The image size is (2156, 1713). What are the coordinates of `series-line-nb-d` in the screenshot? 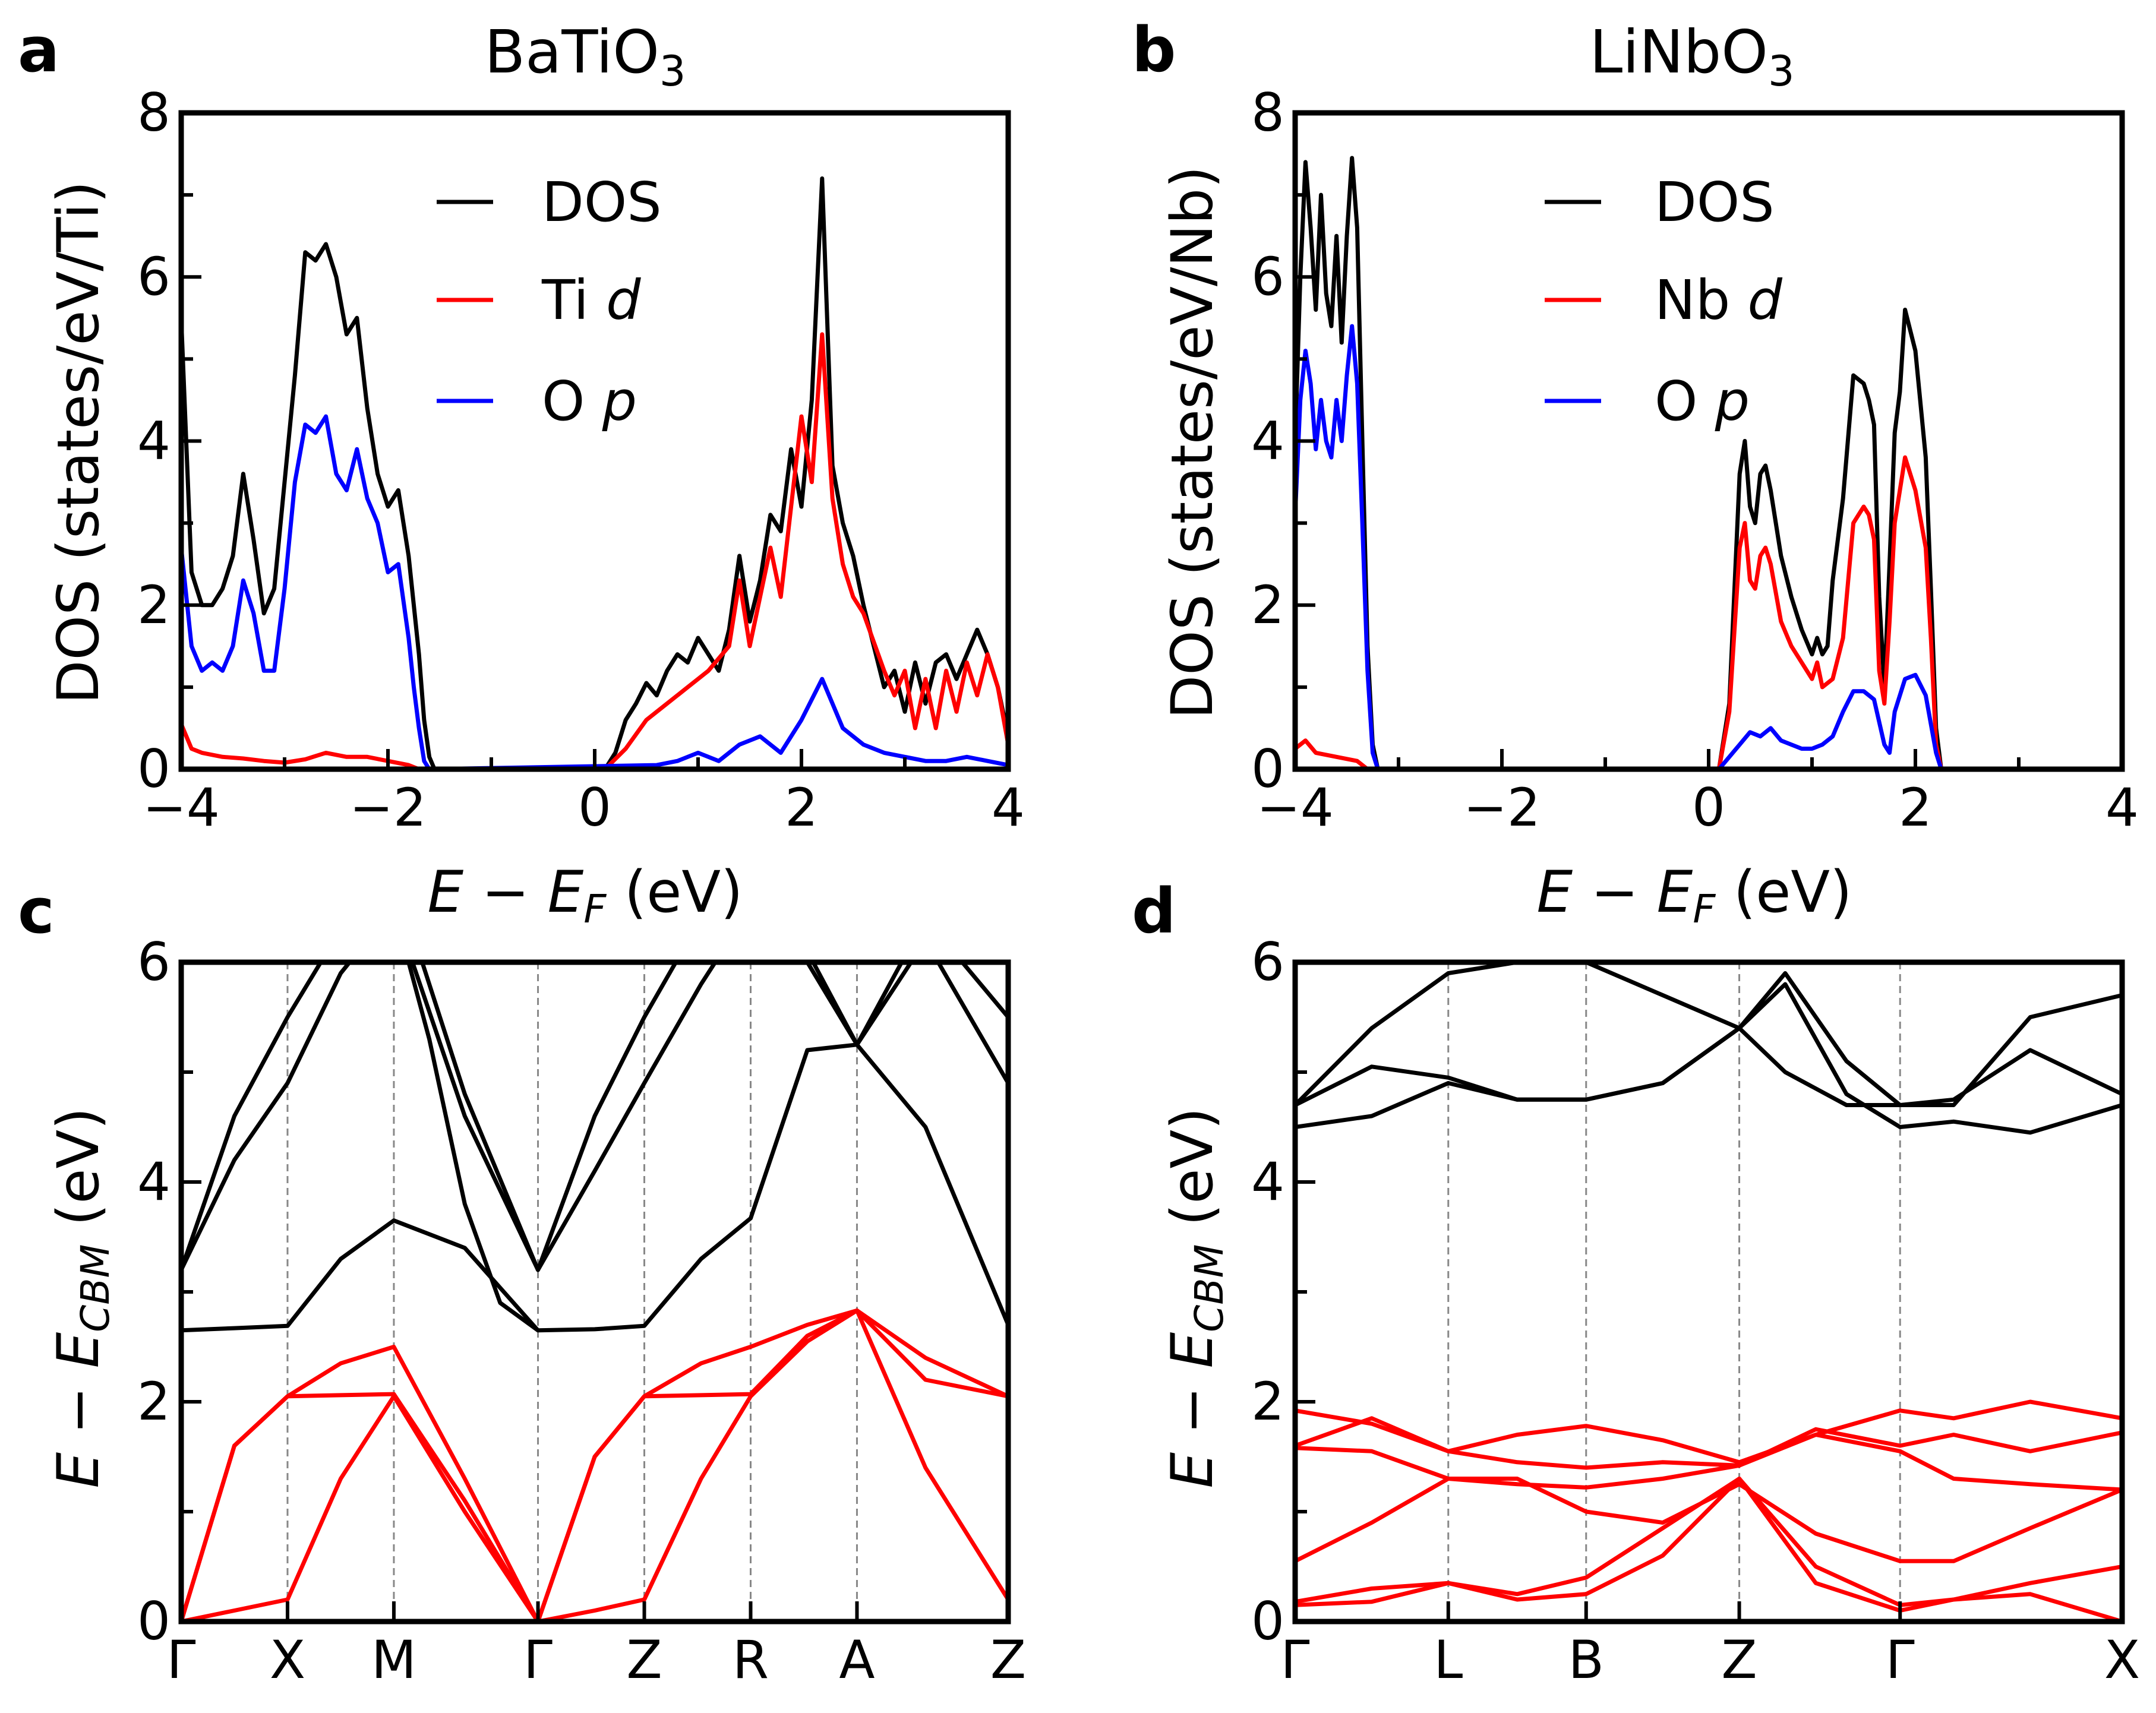 It's located at (1619, 612).